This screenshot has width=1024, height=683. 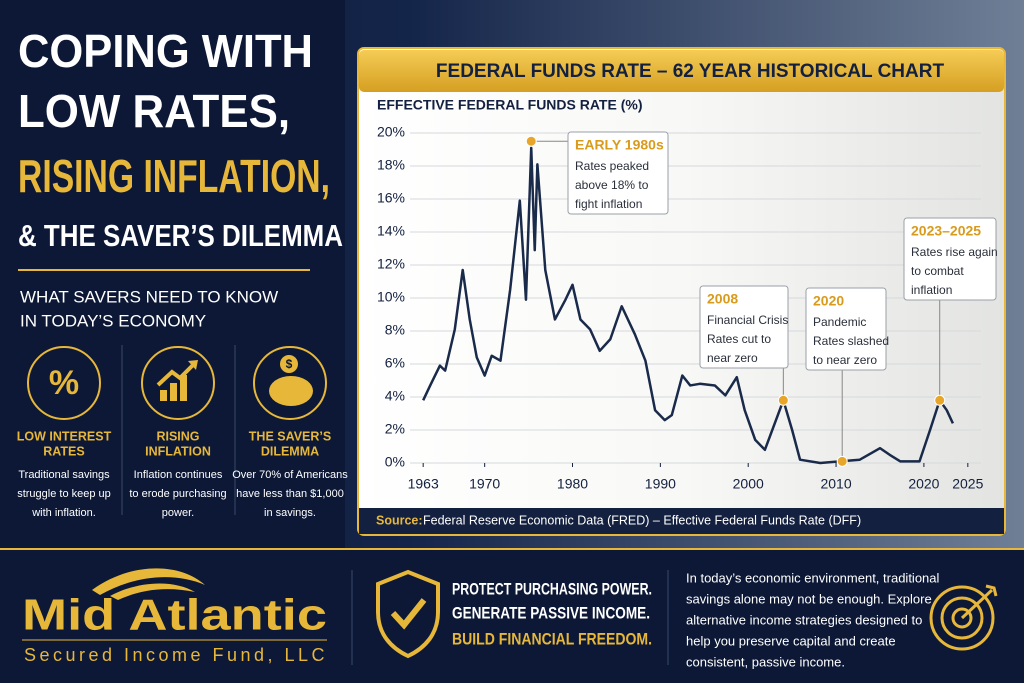 I want to click on tagline: BUILD FINANCIAL FREEDOM., so click(x=552, y=638).